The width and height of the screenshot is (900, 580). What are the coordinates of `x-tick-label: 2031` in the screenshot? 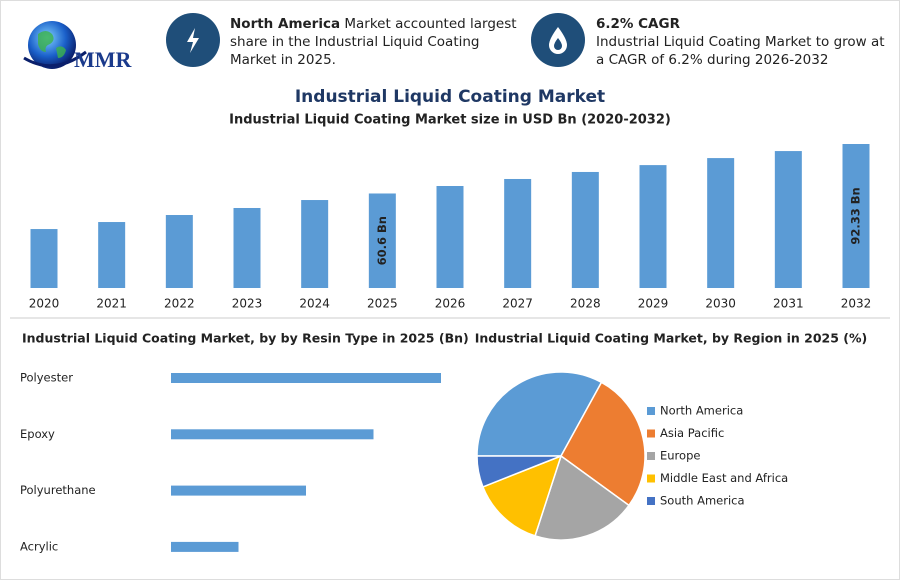 It's located at (788, 304).